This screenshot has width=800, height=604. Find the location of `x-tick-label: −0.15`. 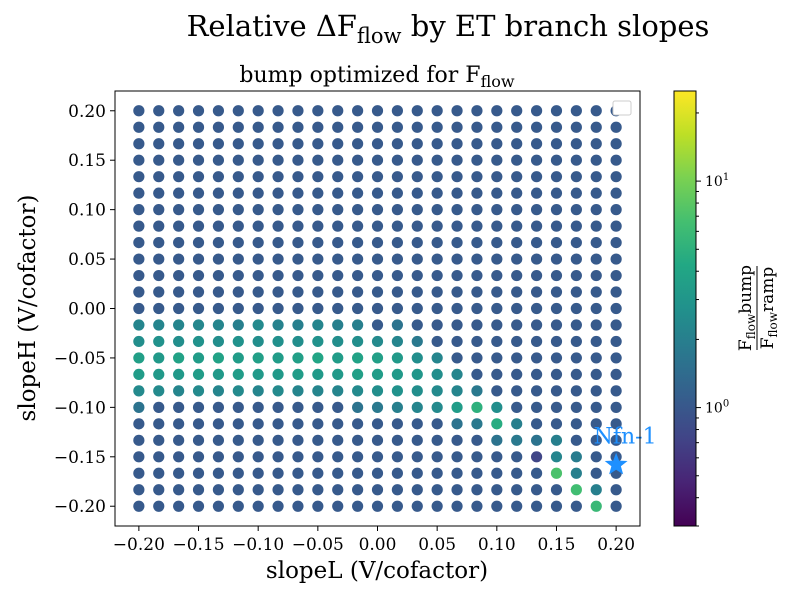

x-tick-label: −0.15 is located at coordinates (198, 545).